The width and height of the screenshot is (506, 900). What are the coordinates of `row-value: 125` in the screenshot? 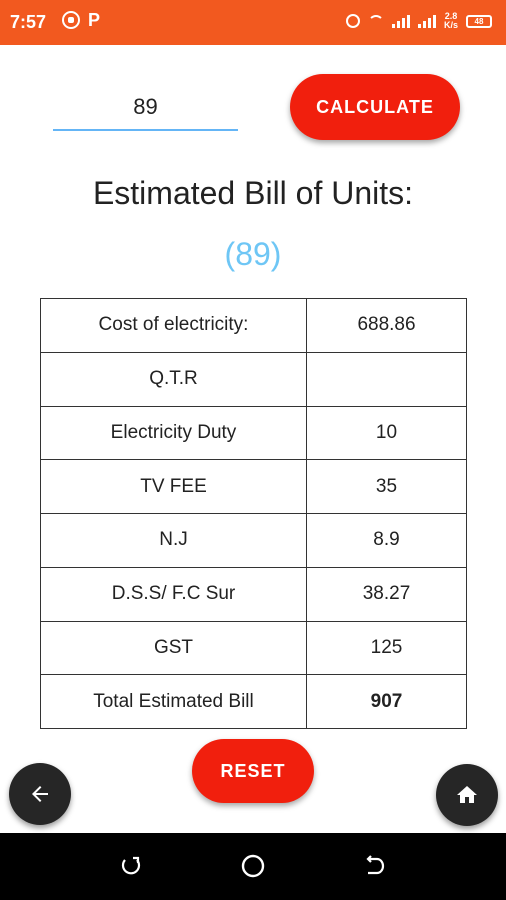 It's located at (386, 648).